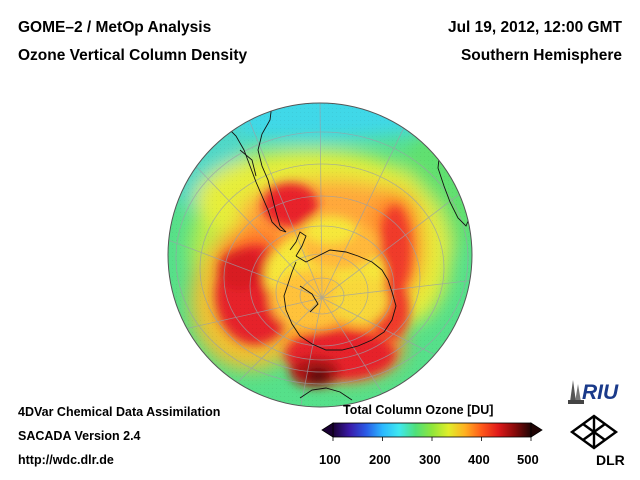  Describe the element at coordinates (79, 436) in the screenshot. I see `footer-version: SACADA Version 2.4` at that location.